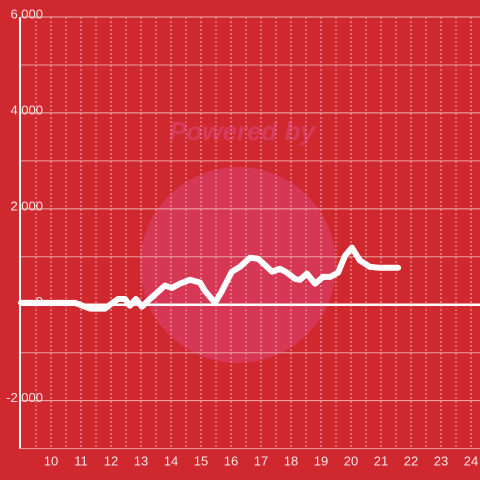 The height and width of the screenshot is (480, 480). I want to click on watermark: Powered by, so click(242, 131).